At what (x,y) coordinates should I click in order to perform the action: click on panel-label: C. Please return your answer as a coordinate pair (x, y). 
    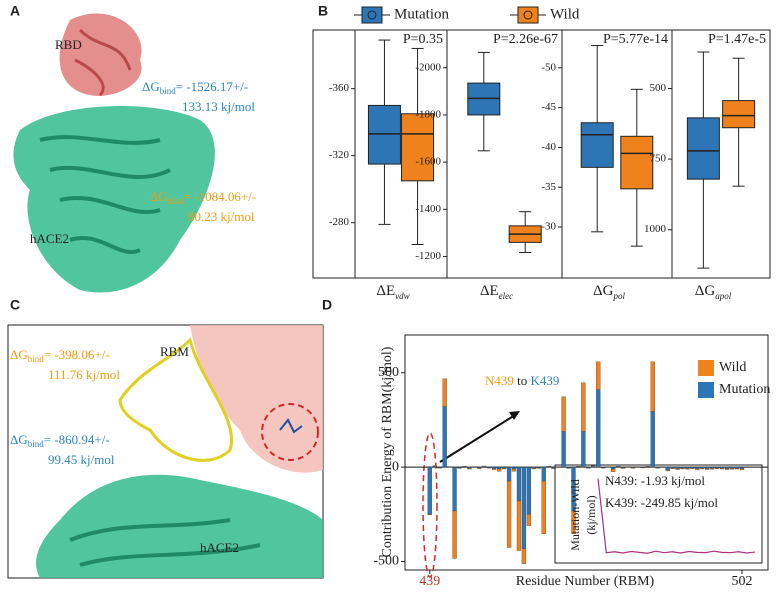
    Looking at the image, I should click on (15, 305).